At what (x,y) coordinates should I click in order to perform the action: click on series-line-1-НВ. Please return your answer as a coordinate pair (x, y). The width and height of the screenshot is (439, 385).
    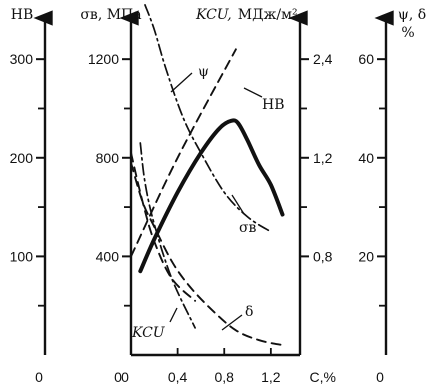
    Looking at the image, I should click on (183, 153).